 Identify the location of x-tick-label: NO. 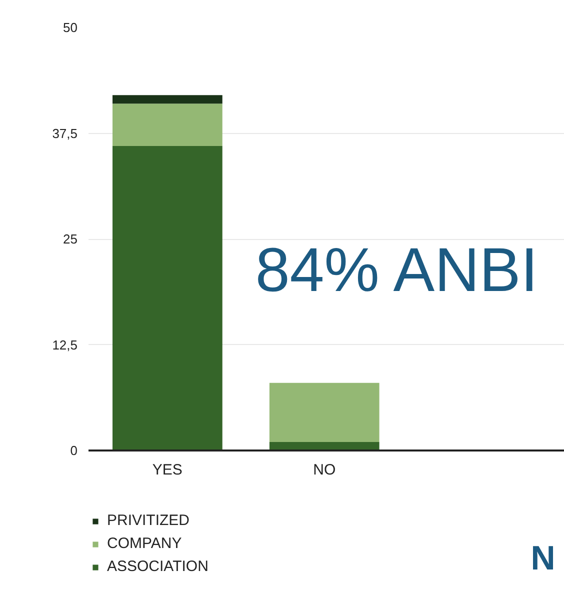
(324, 470).